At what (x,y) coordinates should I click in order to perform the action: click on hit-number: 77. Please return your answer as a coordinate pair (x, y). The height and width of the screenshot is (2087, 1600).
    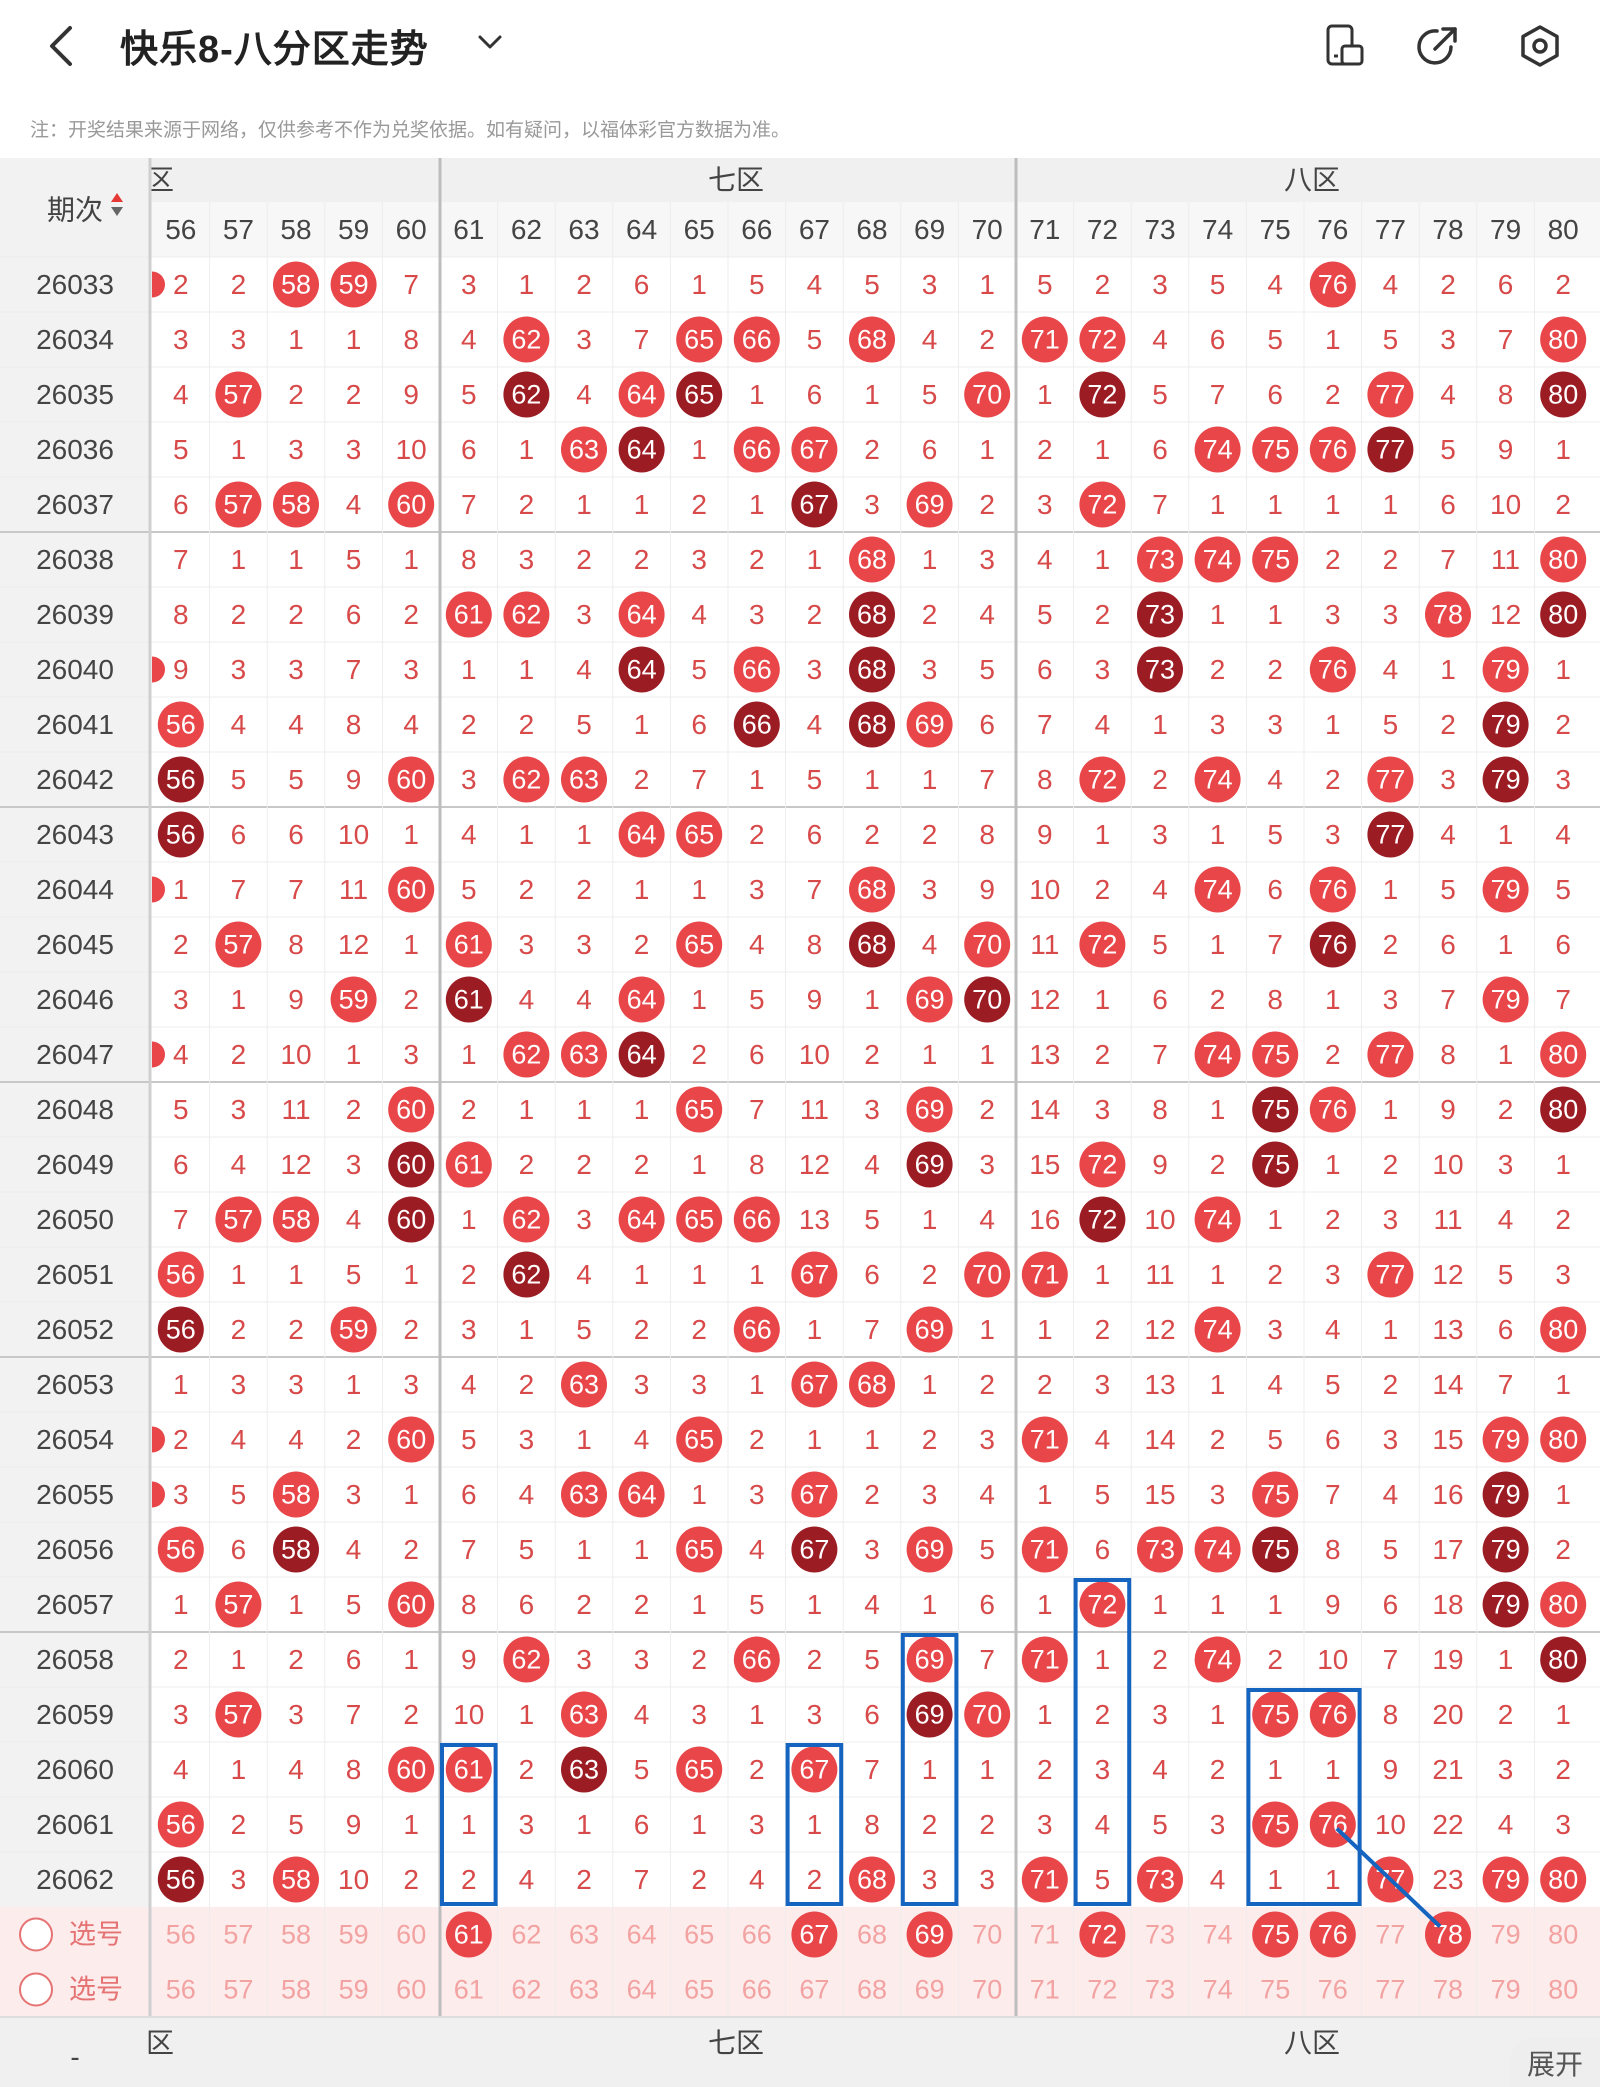
    Looking at the image, I should click on (1390, 450).